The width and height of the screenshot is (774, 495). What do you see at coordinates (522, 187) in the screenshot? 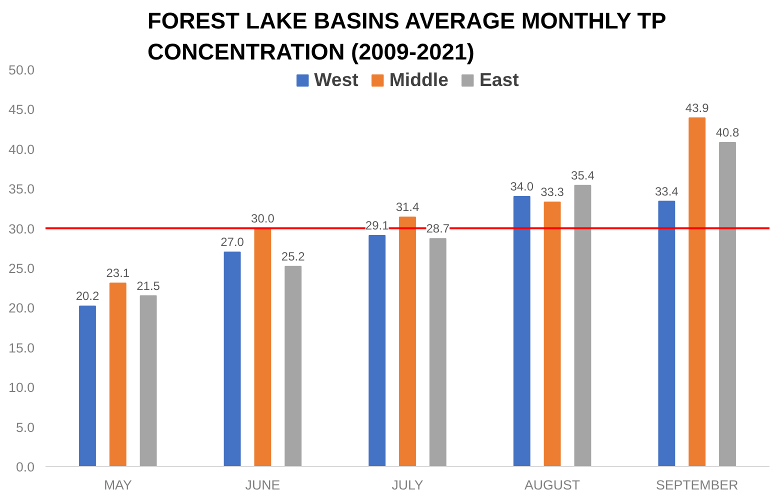
I see `data-label: 34.0` at bounding box center [522, 187].